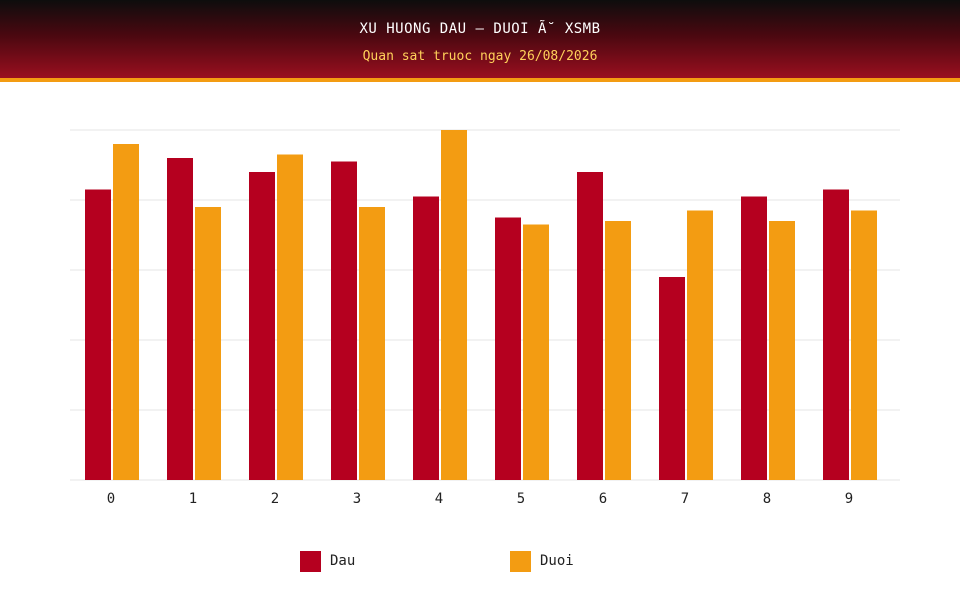  I want to click on legend-swatch-dau, so click(310, 561).